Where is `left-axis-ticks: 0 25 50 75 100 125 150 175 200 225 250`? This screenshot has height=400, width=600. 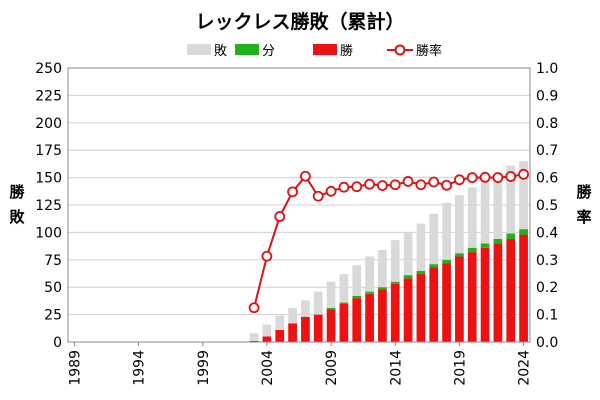 left-axis-ticks: 0 25 50 75 100 125 150 175 200 225 250 is located at coordinates (48, 206).